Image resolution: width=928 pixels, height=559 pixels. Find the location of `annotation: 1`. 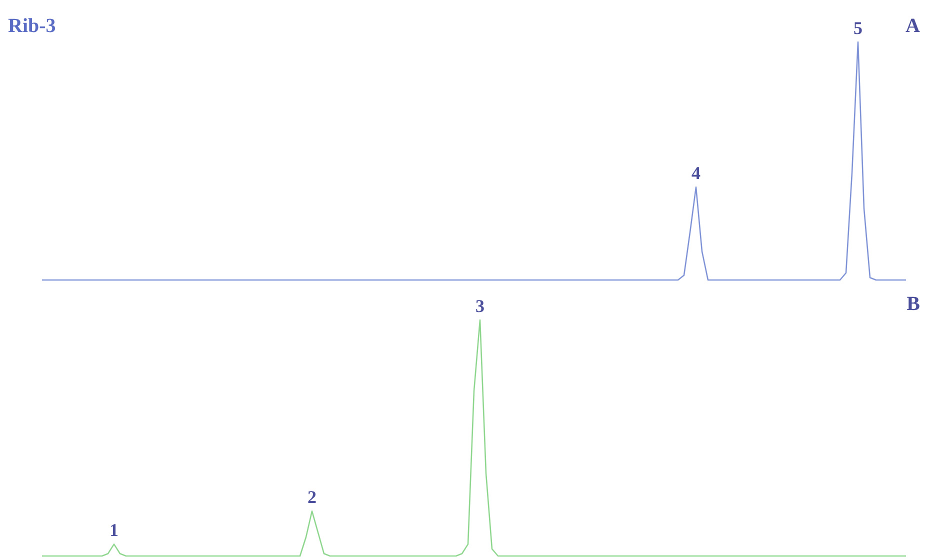

annotation: 1 is located at coordinates (114, 530).